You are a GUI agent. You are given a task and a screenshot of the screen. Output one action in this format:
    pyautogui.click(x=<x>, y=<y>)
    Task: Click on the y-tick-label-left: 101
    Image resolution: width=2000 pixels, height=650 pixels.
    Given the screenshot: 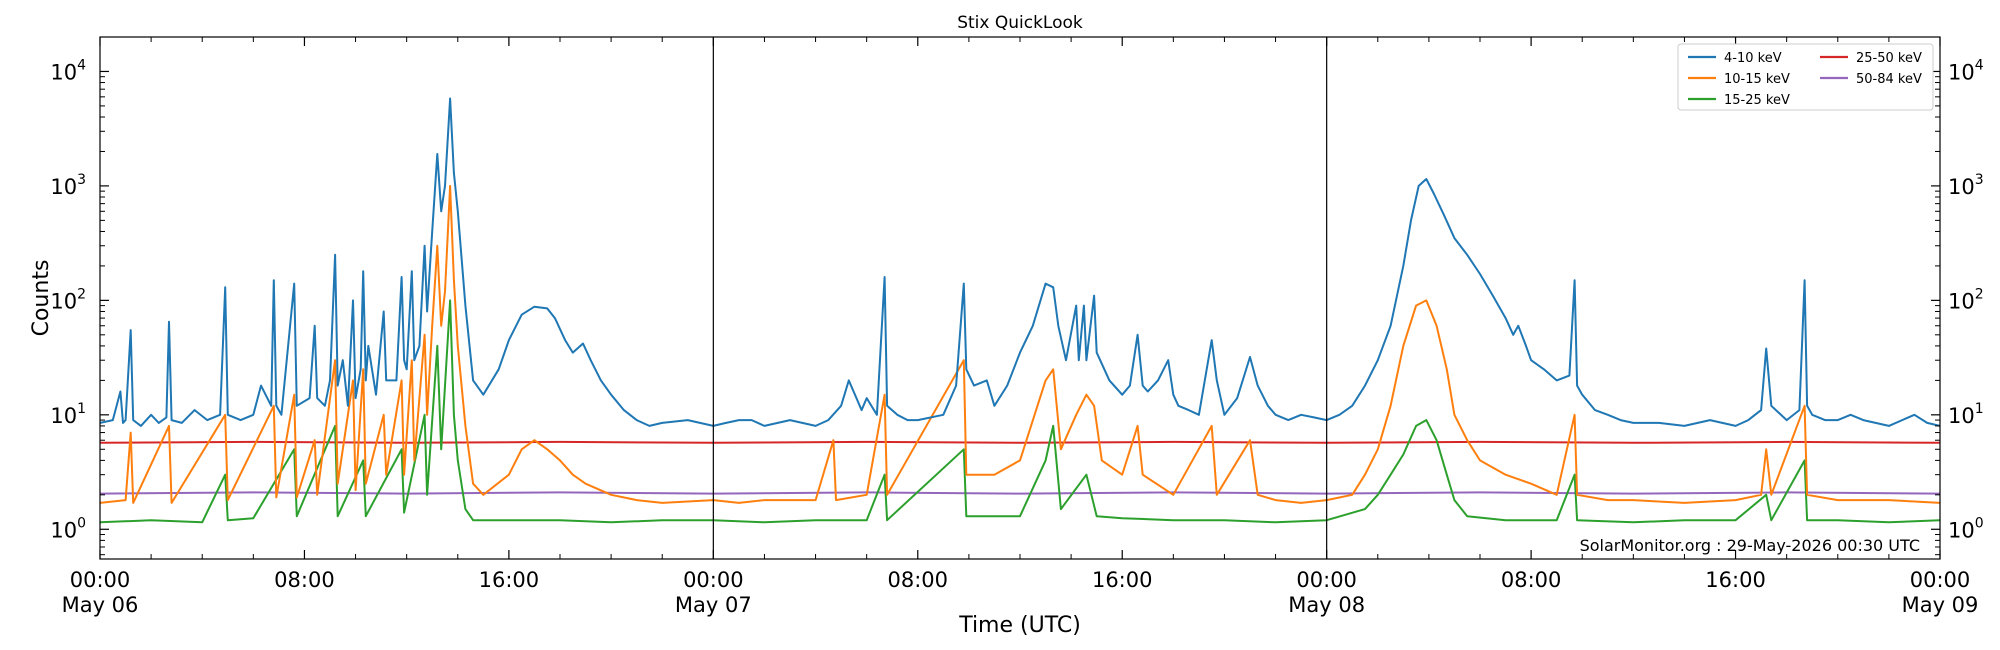 What is the action you would take?
    pyautogui.click(x=68, y=414)
    